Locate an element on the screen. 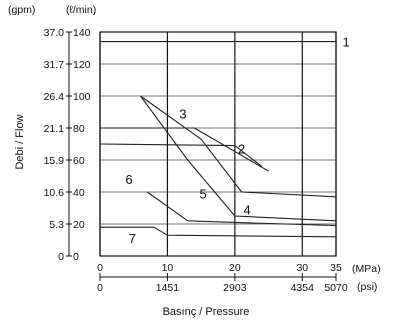 Image resolution: width=393 pixels, height=321 pixels. y-tick-lmin: 120 is located at coordinates (82, 65).